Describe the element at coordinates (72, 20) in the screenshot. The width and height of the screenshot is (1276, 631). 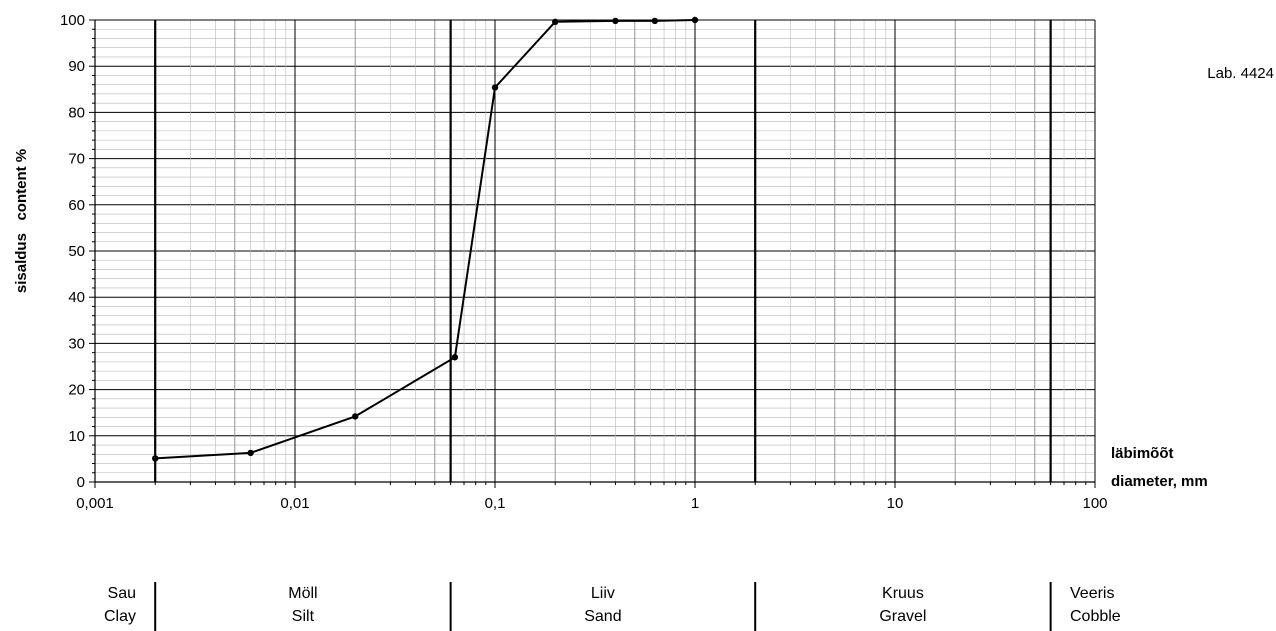
I see `y-tick-label: 100` at that location.